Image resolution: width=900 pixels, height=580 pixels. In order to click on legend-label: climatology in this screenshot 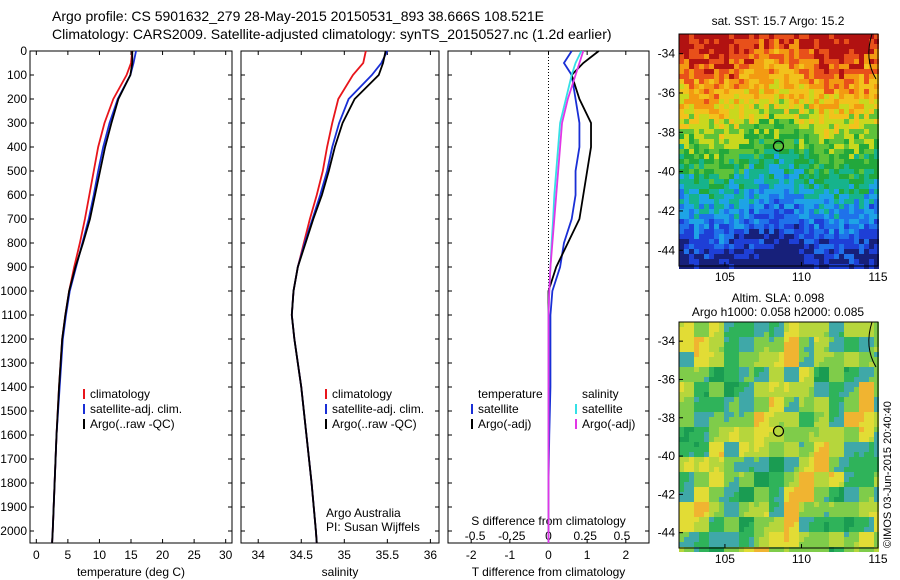, I will do `click(120, 394)`.